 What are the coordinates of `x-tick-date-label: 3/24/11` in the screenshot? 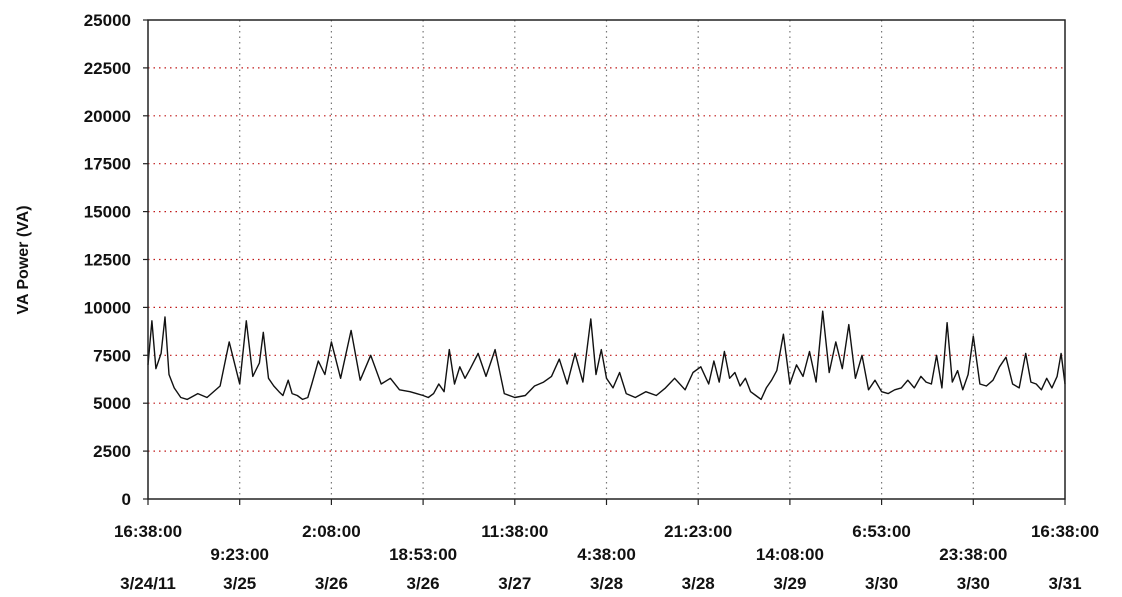 It's located at (148, 583).